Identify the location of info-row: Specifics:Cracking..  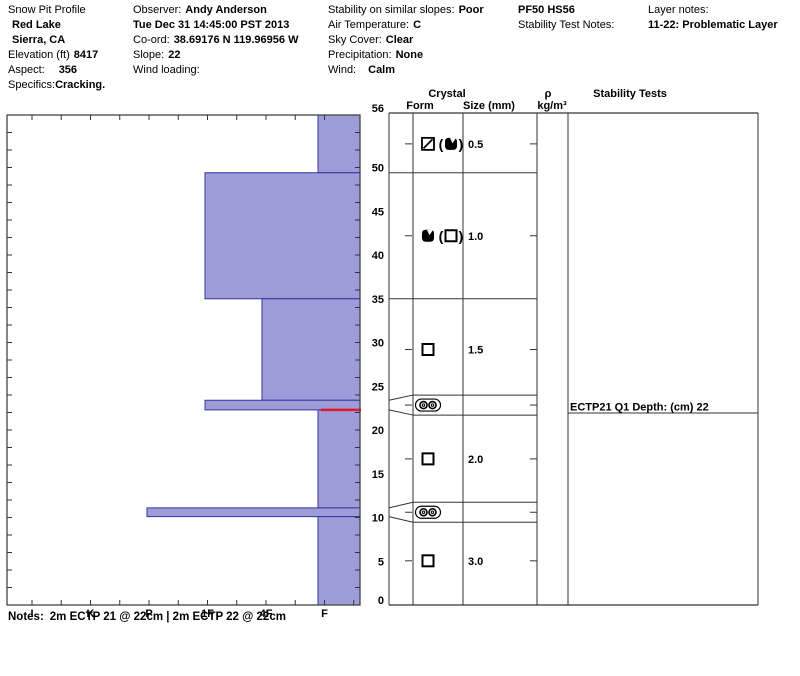
(56, 85).